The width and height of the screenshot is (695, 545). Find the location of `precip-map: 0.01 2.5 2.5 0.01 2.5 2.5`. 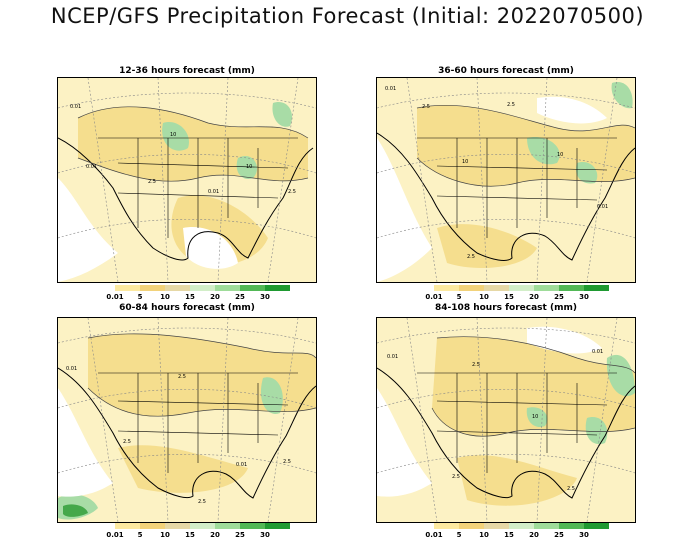

precip-map: 0.01 2.5 2.5 0.01 2.5 2.5 is located at coordinates (187, 420).